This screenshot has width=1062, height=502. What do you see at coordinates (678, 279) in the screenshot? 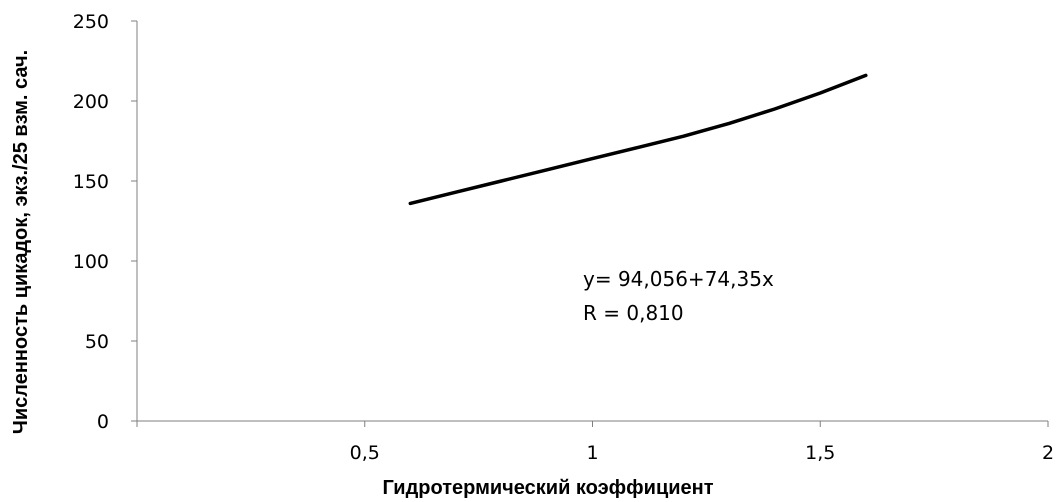
I see `regression-equation: y= 94,056+74,35x` at bounding box center [678, 279].